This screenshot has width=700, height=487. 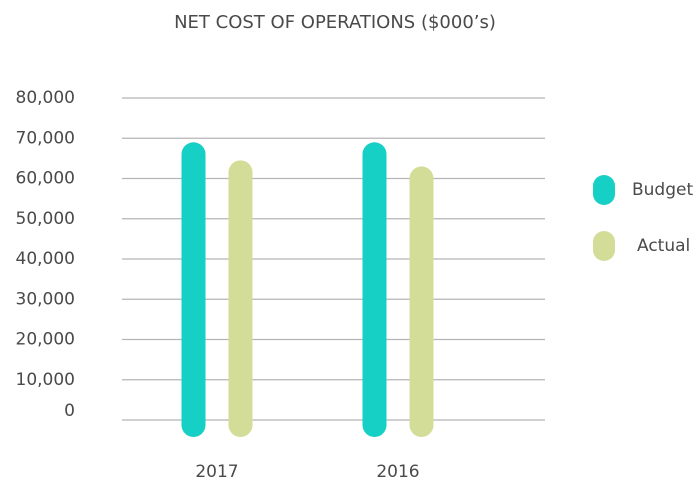 What do you see at coordinates (45, 219) in the screenshot?
I see `y-tick-label: 50,000` at bounding box center [45, 219].